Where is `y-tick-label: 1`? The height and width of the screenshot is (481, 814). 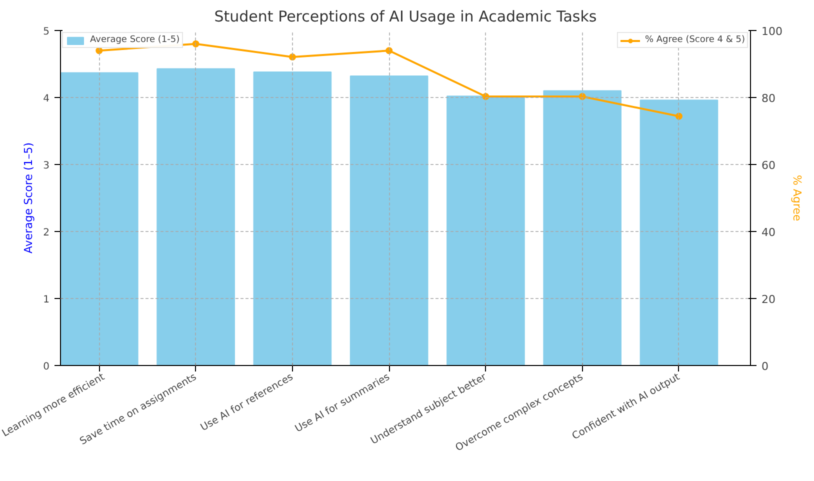 y-tick-label: 1 is located at coordinates (46, 300).